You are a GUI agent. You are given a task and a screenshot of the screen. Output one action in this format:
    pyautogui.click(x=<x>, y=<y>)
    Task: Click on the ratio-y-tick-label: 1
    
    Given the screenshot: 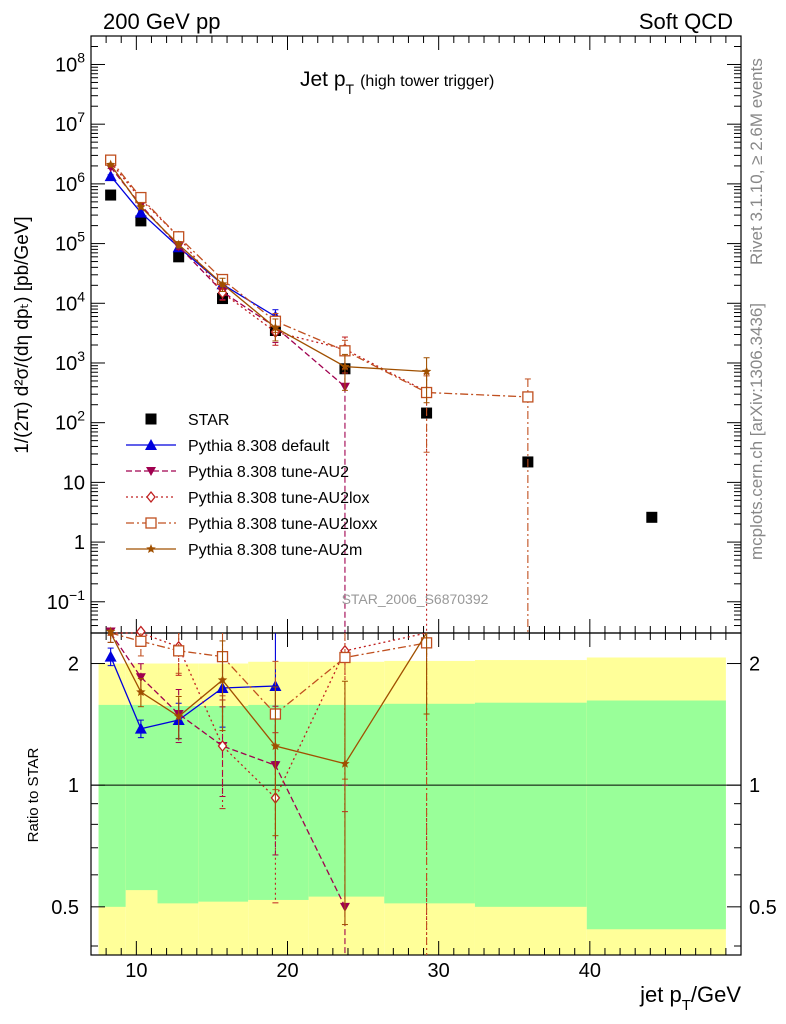 What is the action you would take?
    pyautogui.click(x=73, y=786)
    